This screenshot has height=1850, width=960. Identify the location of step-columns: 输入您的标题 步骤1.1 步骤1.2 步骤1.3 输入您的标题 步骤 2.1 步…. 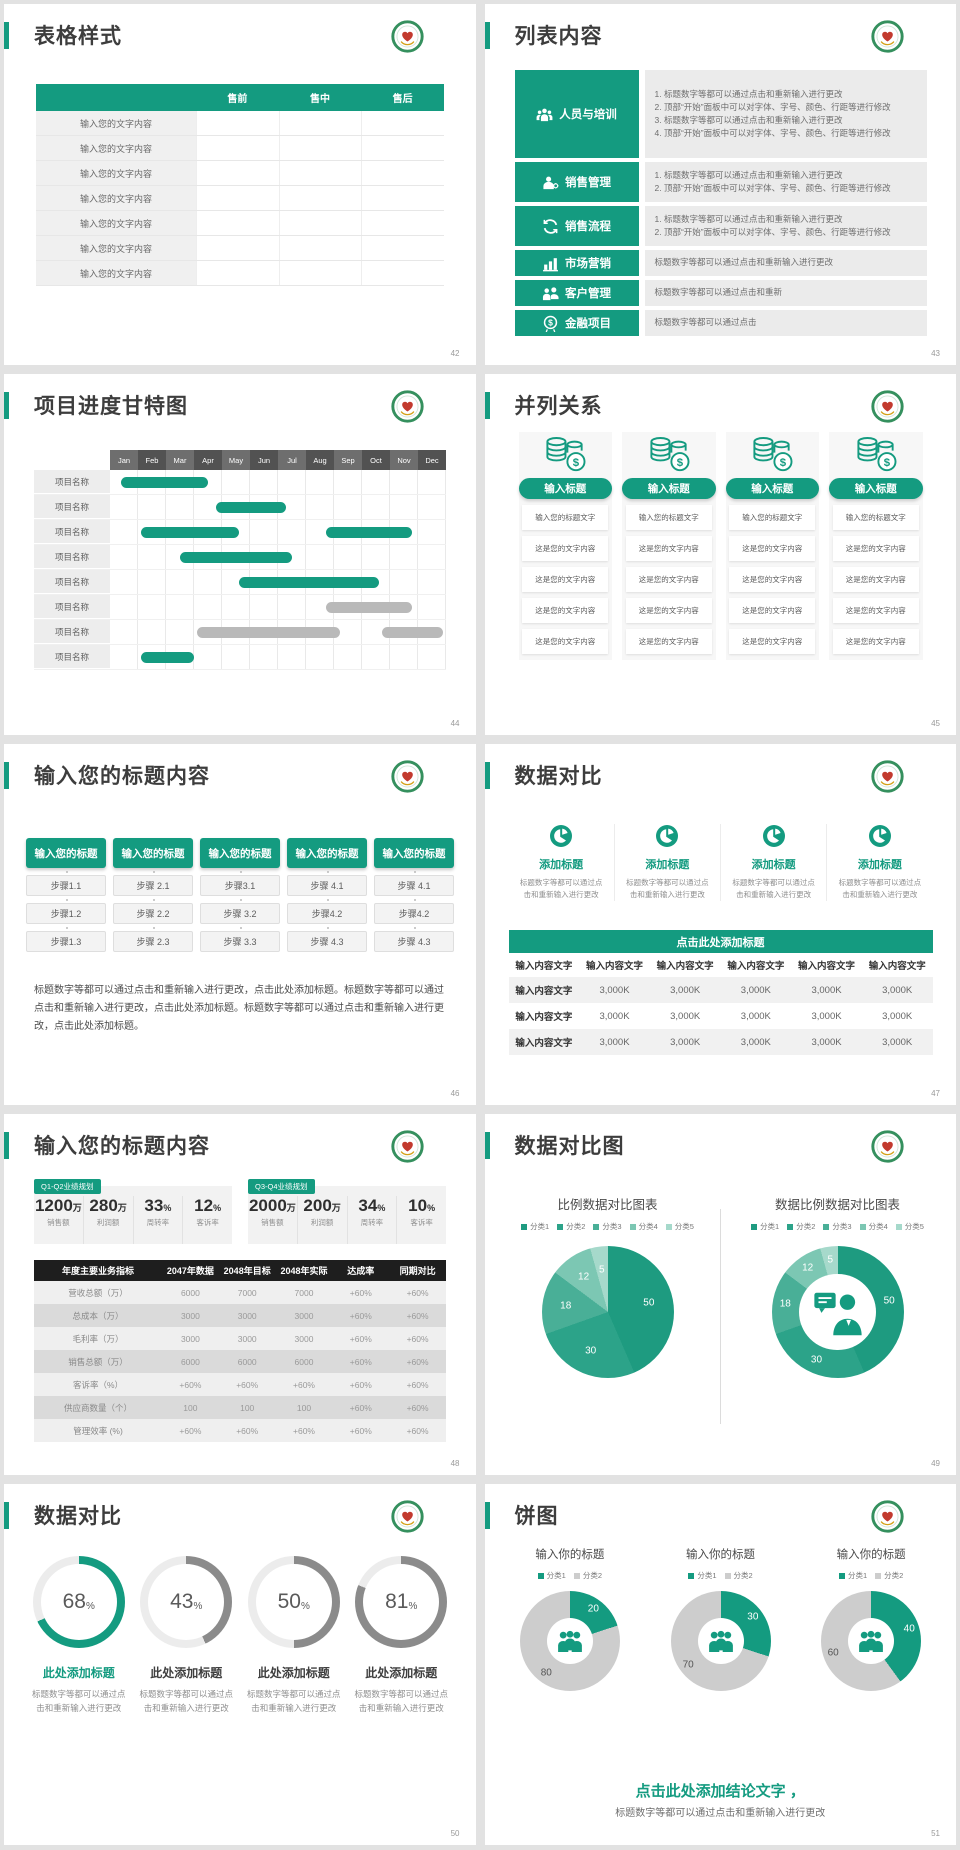
(240, 895).